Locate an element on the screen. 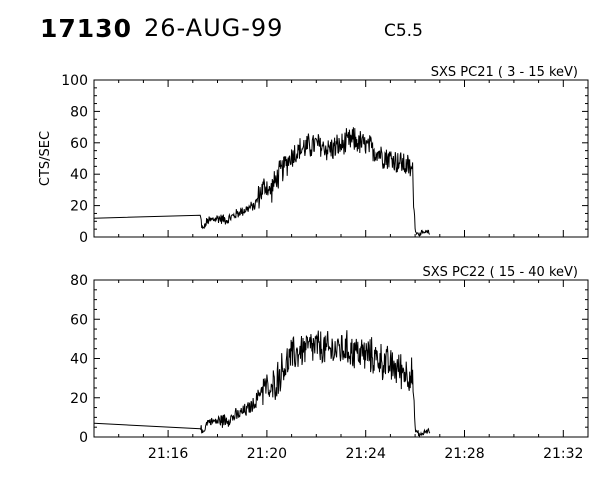  chart-title-2: SXS PC22 ( 15 - 40 keV) is located at coordinates (500, 272).